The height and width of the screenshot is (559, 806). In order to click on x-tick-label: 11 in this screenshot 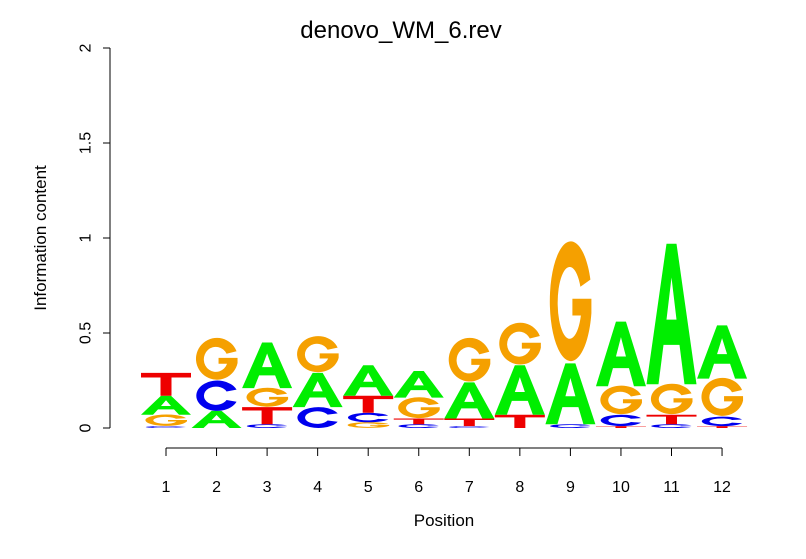, I will do `click(671, 487)`.